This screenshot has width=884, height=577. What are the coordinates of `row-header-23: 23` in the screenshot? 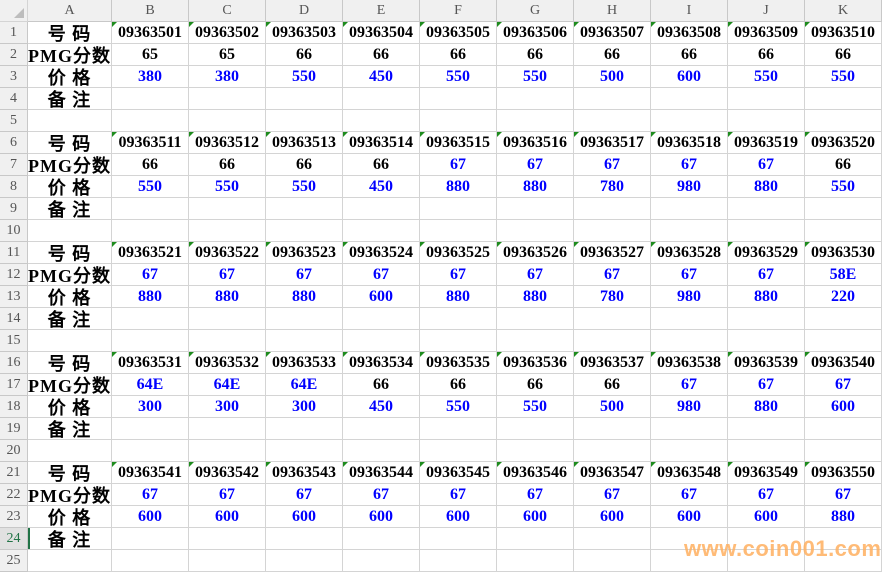 It's located at (14, 517).